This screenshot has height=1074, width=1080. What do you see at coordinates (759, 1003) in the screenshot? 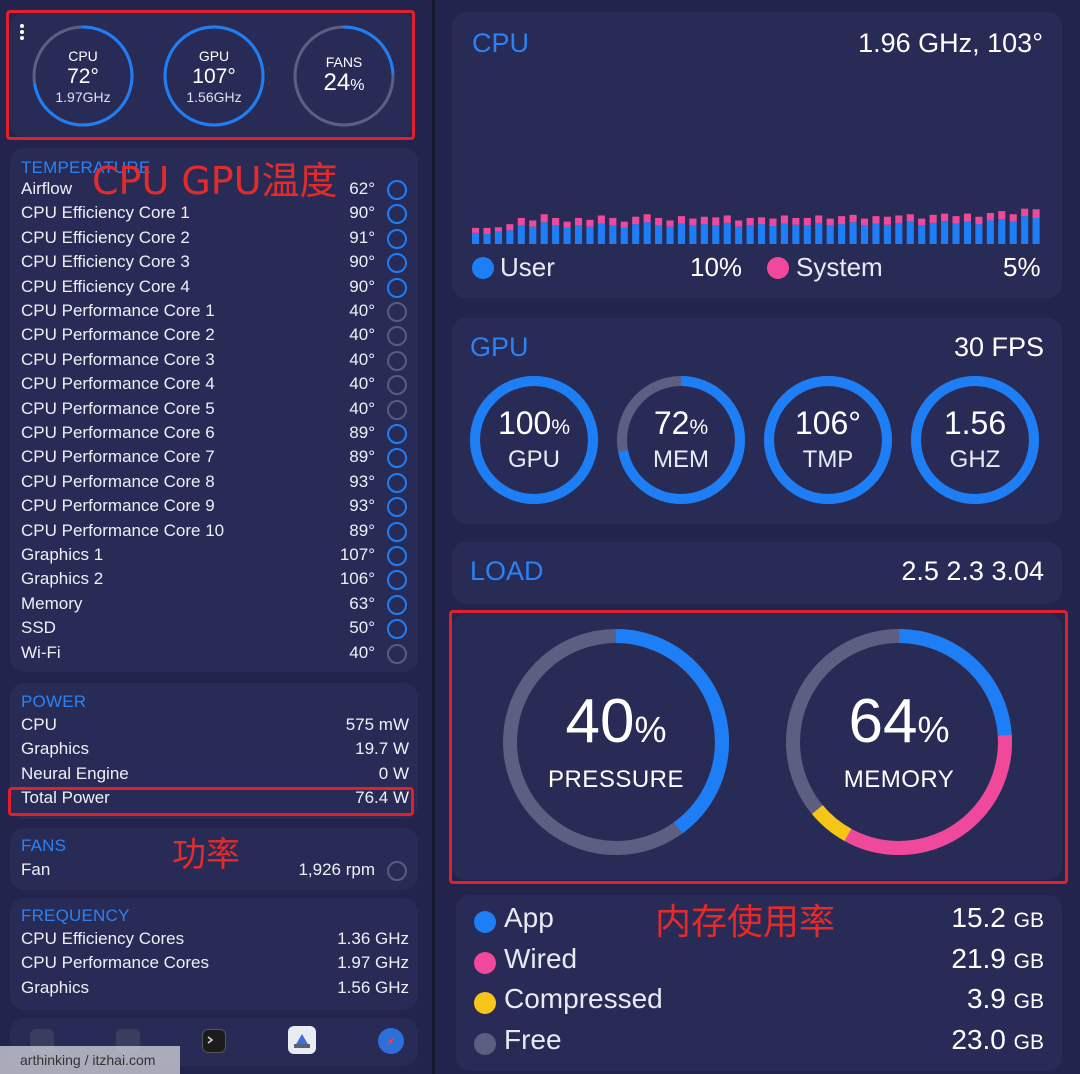
I see `memory-row-compressed: Compressed 3.9 GB` at bounding box center [759, 1003].